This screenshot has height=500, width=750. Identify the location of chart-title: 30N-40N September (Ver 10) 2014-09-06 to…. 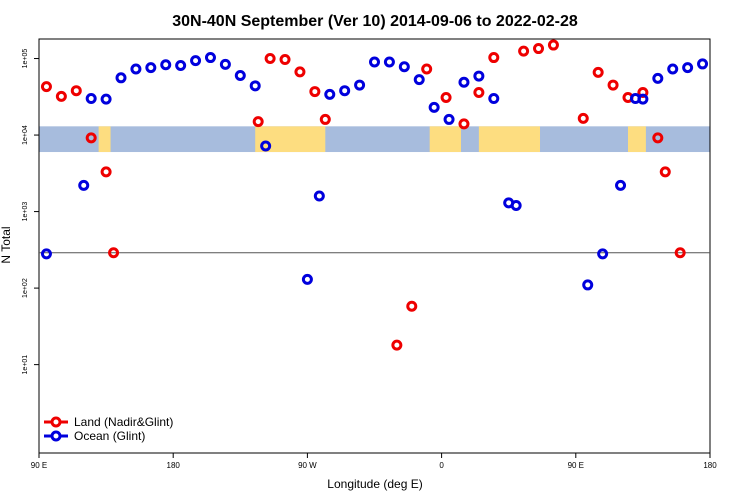
(375, 21).